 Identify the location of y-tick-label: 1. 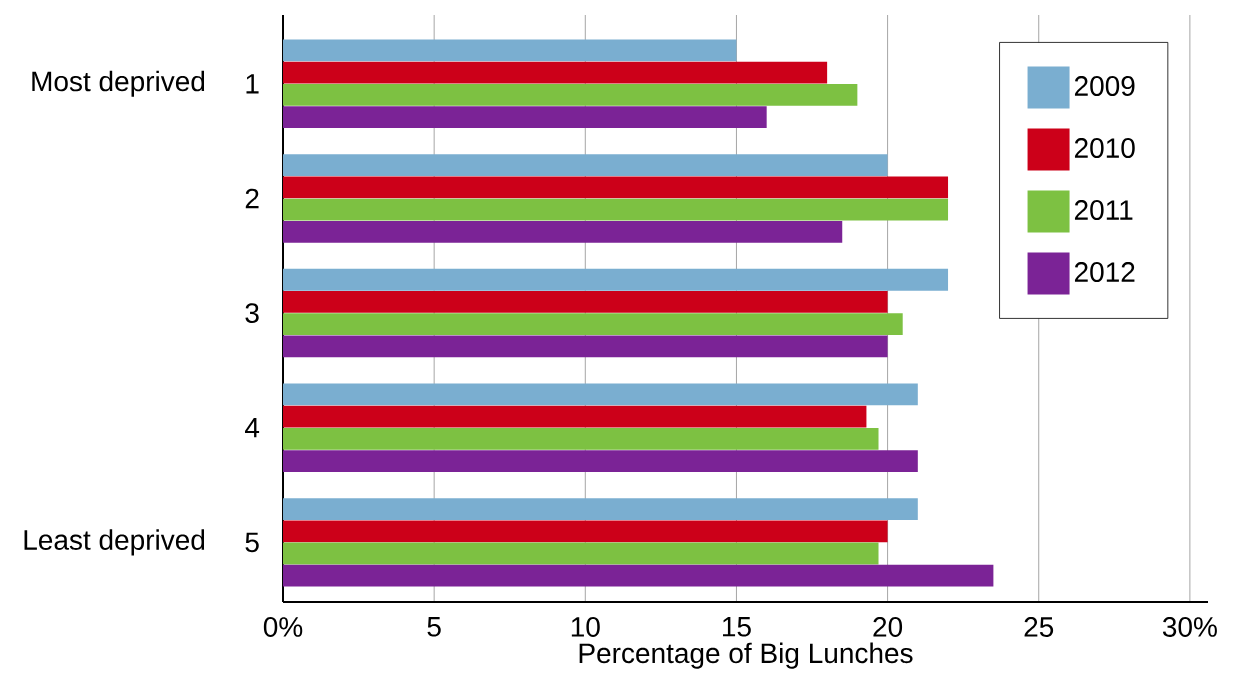
(252, 84).